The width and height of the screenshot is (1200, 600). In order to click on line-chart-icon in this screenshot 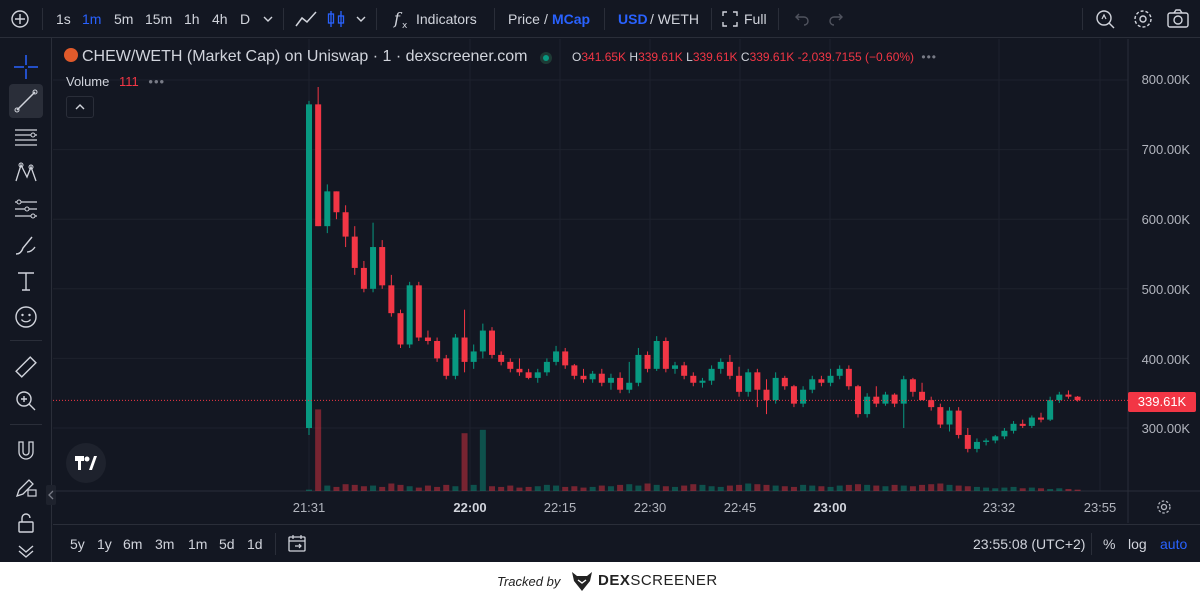, I will do `click(306, 19)`.